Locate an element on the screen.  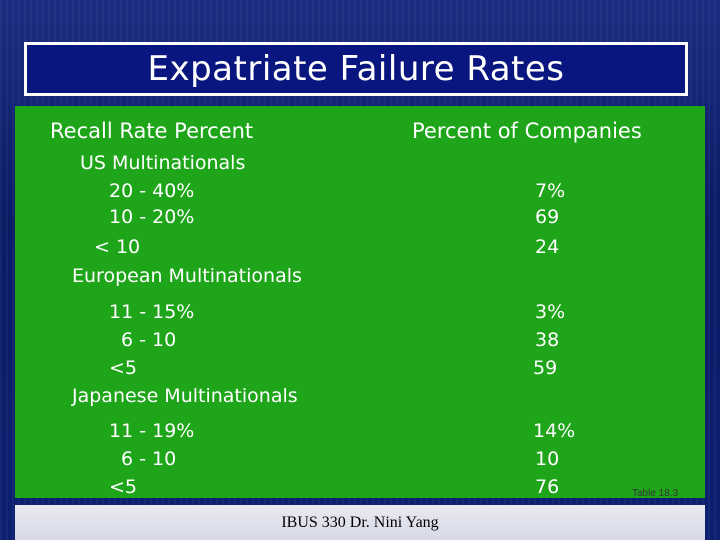
title-box: Expatriate Failure Rates is located at coordinates (356, 69).